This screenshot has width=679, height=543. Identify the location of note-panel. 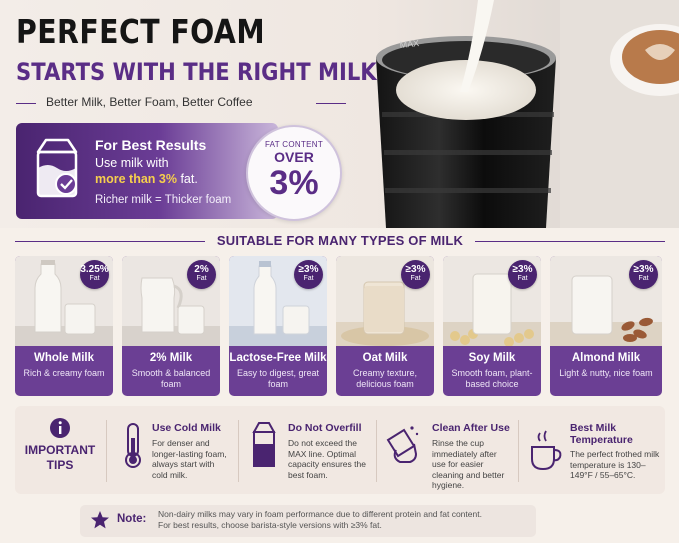
(308, 521).